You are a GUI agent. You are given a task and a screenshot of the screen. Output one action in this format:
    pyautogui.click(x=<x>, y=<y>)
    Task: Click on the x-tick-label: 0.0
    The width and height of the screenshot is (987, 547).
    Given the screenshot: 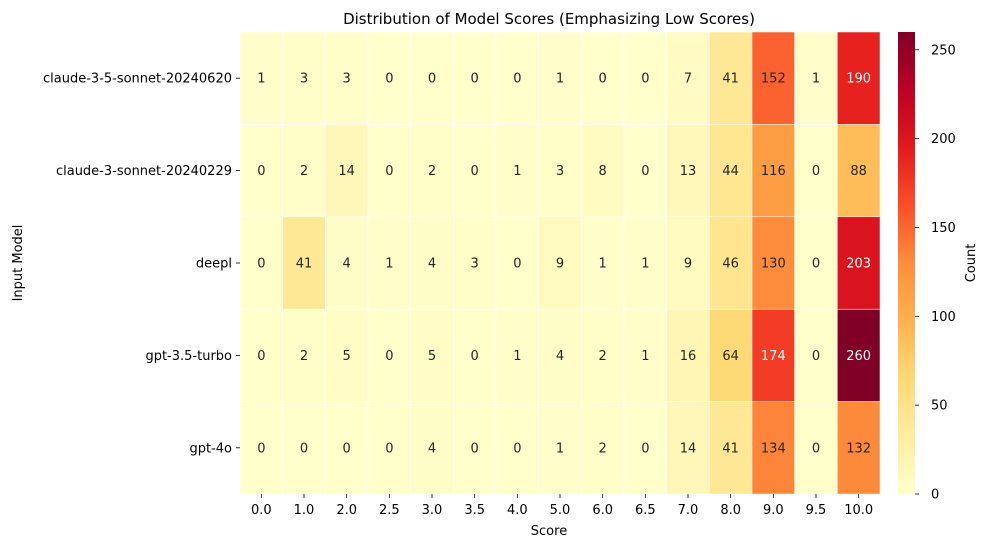 What is the action you would take?
    pyautogui.click(x=261, y=510)
    